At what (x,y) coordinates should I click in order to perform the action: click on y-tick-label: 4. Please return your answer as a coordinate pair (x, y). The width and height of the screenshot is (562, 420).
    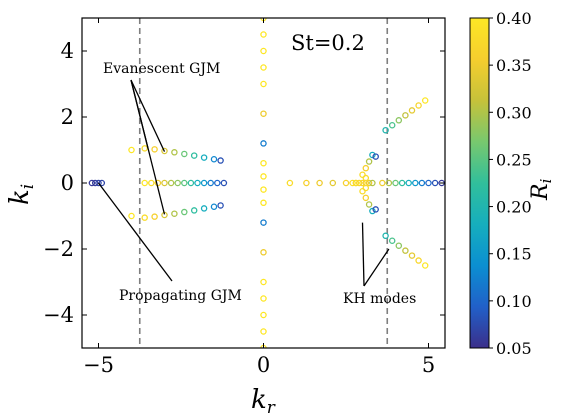
    Looking at the image, I should click on (67, 51).